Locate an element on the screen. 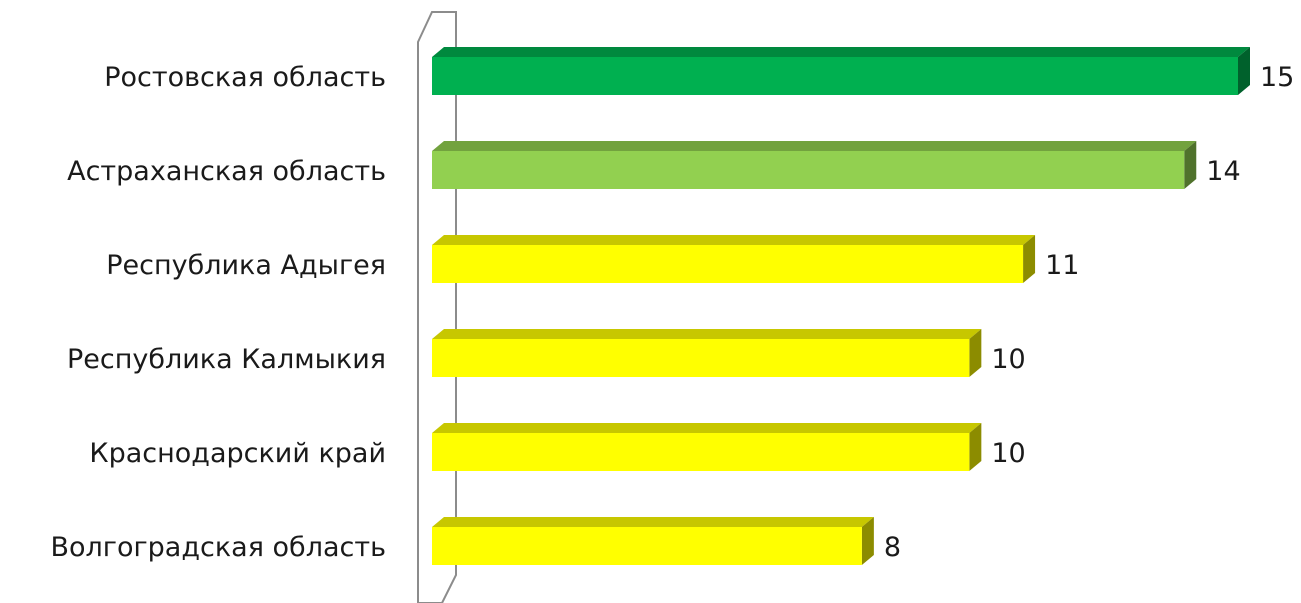 The width and height of the screenshot is (1301, 603). category-label: Ростовская область is located at coordinates (245, 77).